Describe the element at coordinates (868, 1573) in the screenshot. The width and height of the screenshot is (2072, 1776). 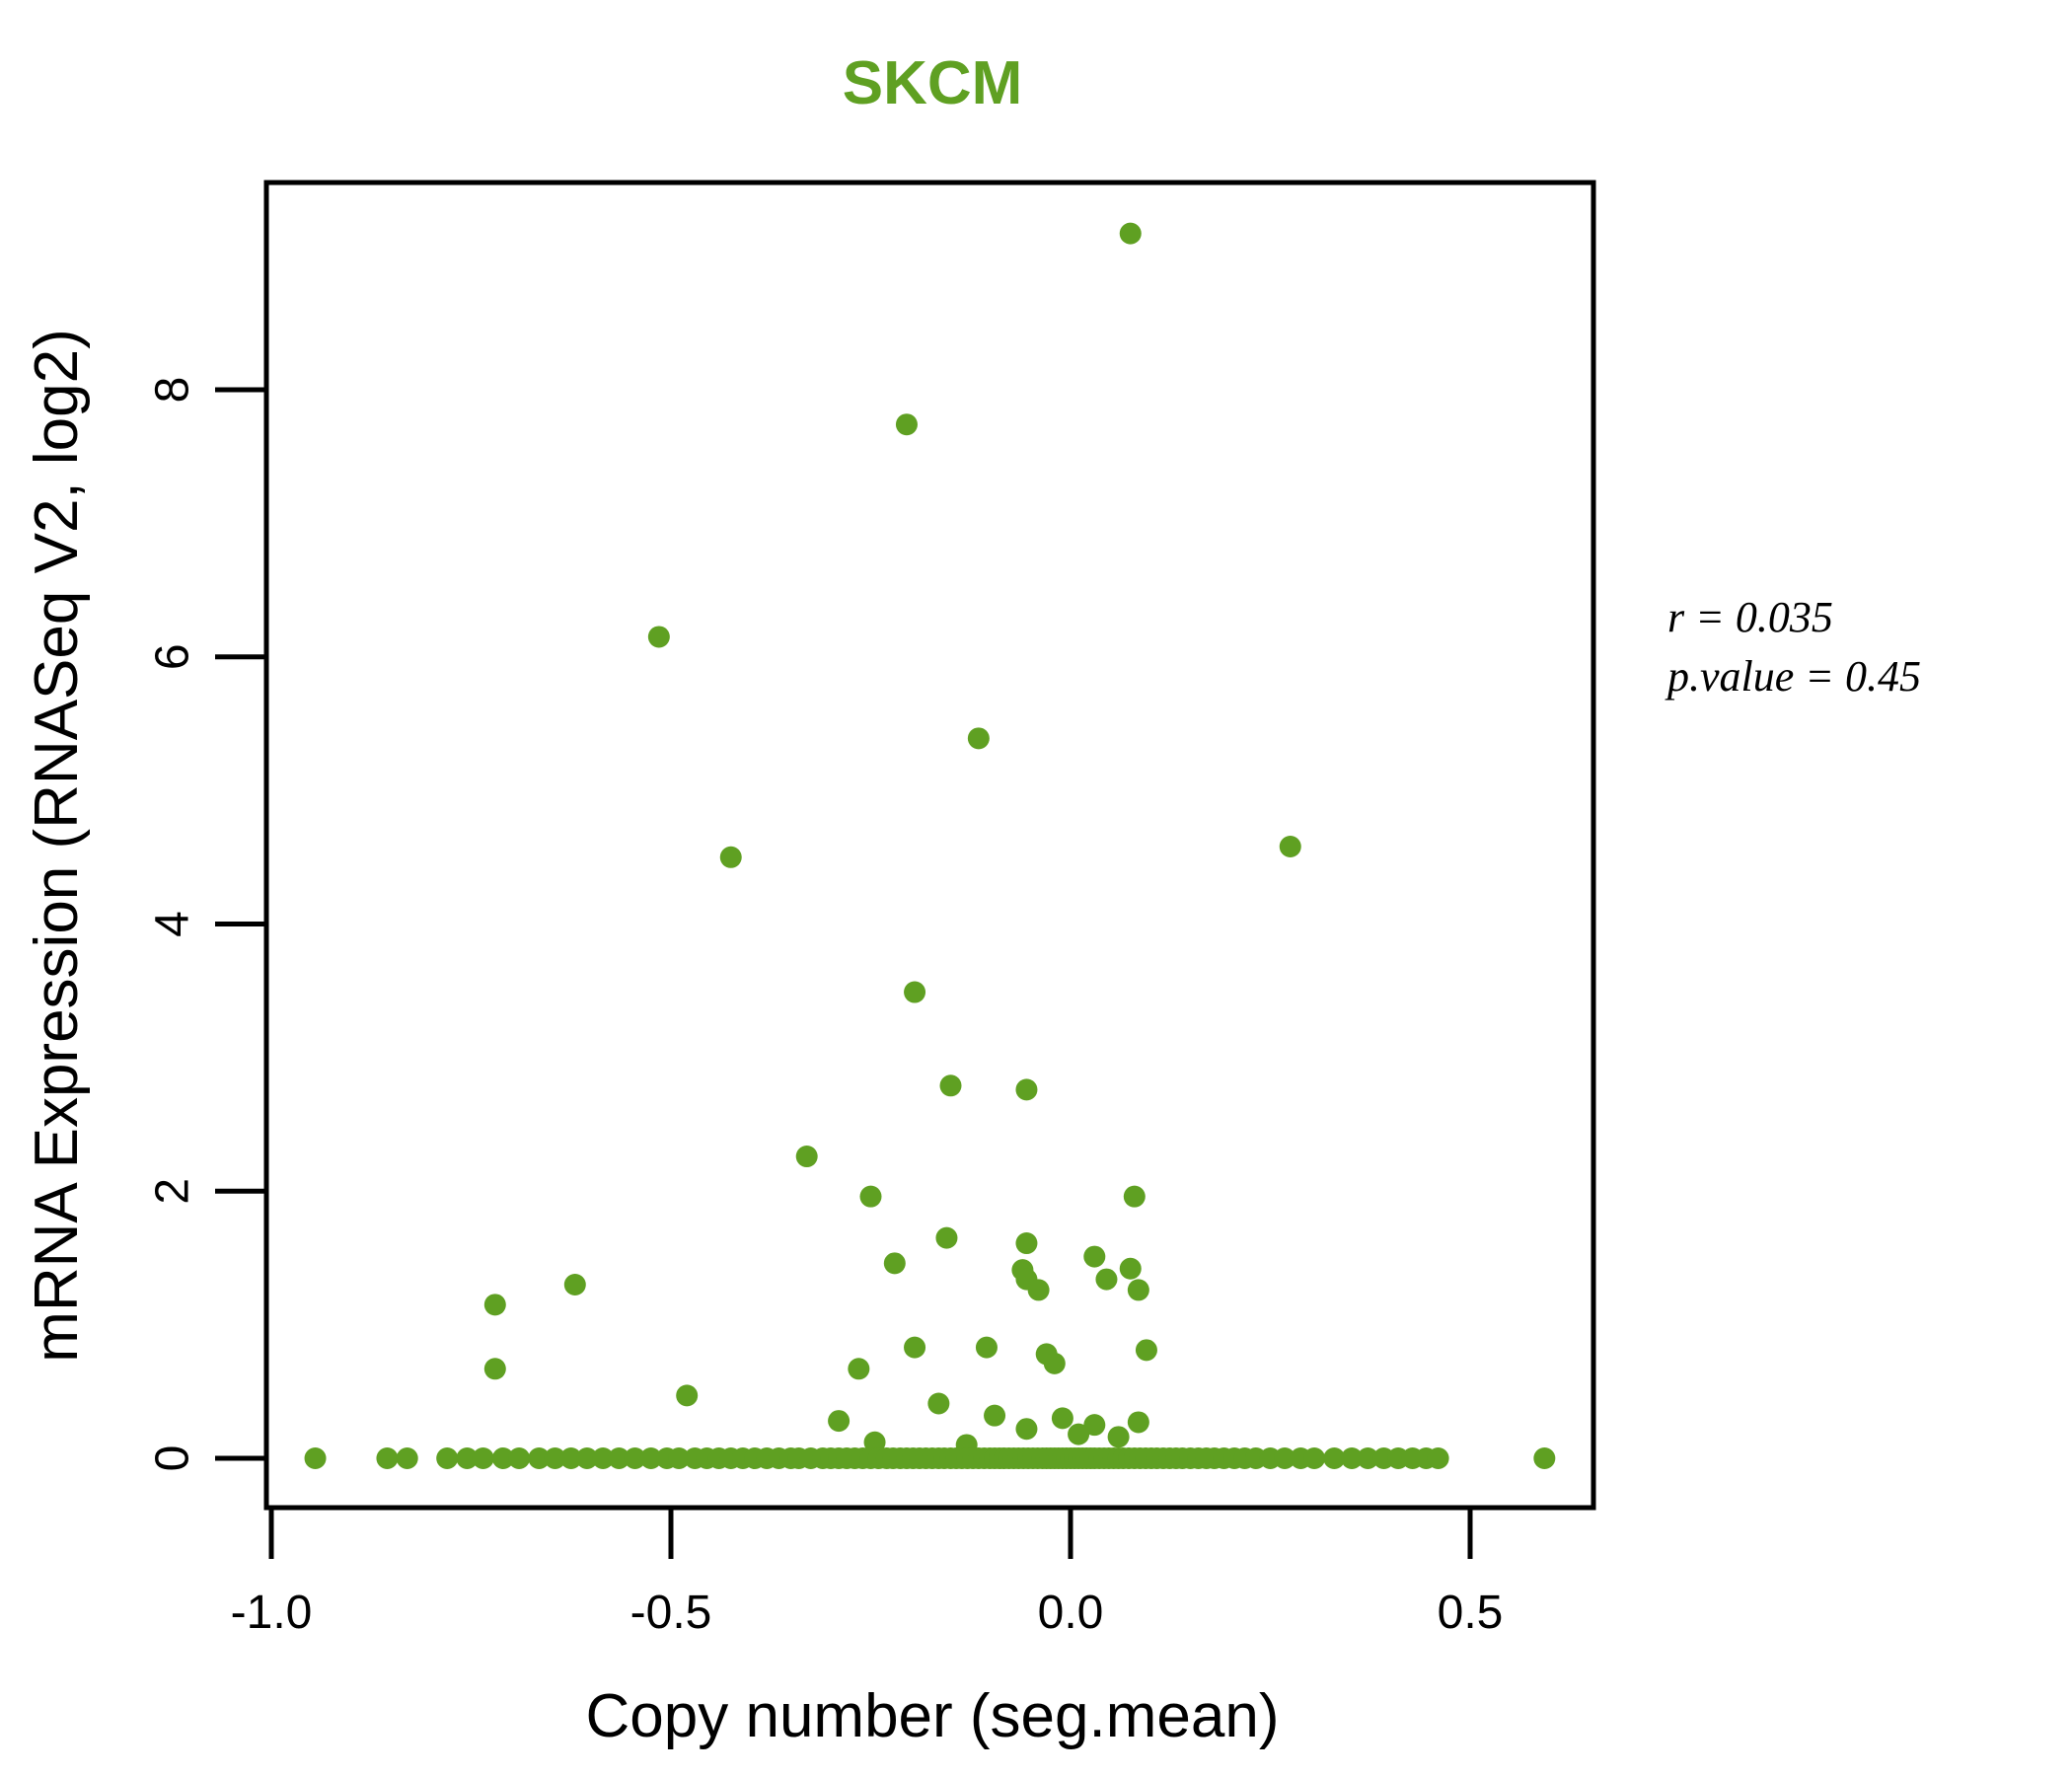
I see `x-axis-ticks: -1.0 -0.5 0.0 0.5` at that location.